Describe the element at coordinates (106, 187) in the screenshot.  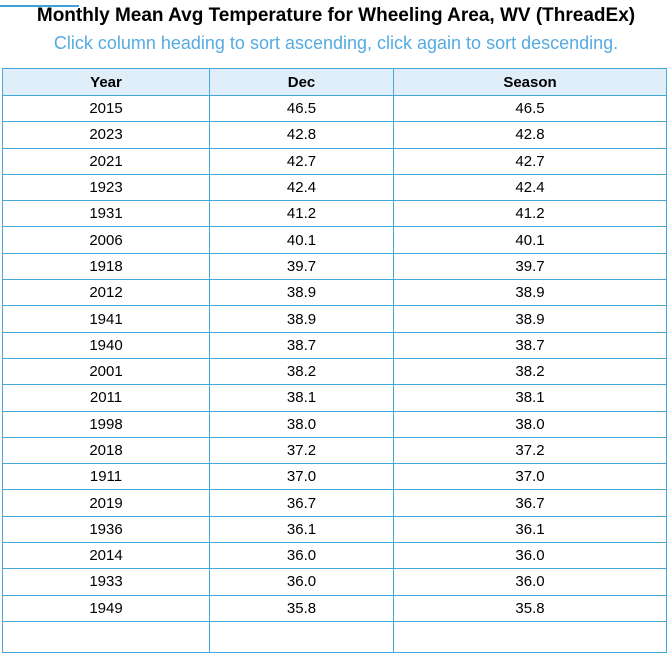
I see `year-cell: 1923` at that location.